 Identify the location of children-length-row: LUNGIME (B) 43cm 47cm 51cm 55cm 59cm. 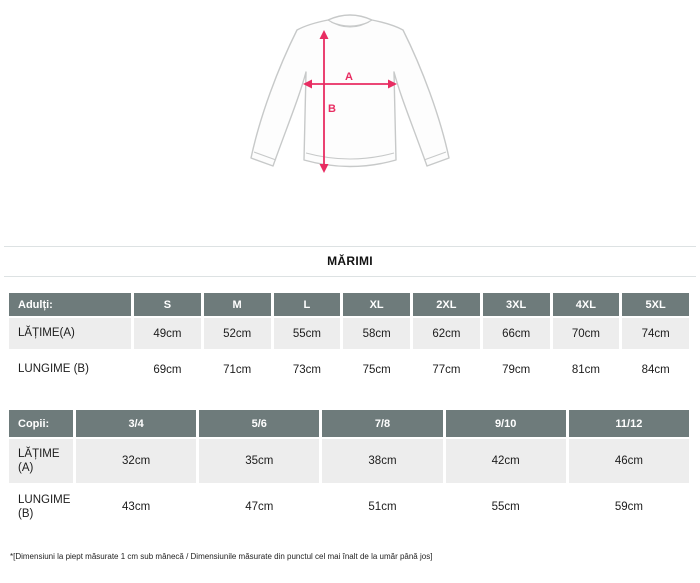
(349, 507).